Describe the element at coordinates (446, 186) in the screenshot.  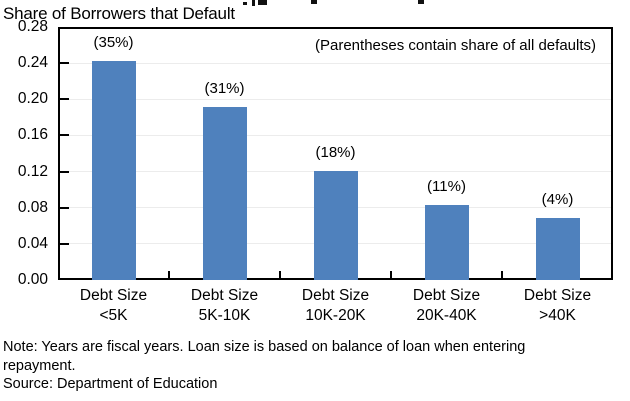
I see `bar-value-label: (11%)` at that location.